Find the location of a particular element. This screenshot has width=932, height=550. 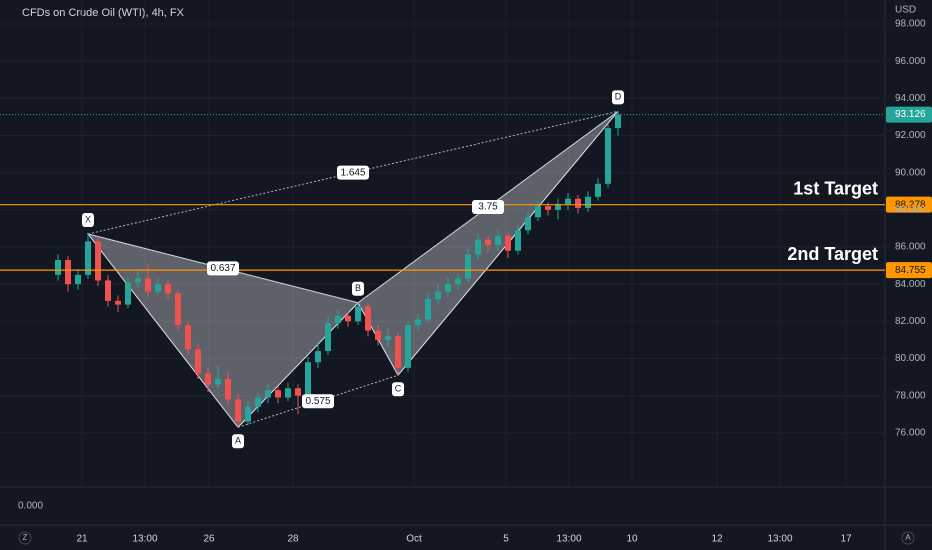

x-tick-label: 26 is located at coordinates (209, 539).